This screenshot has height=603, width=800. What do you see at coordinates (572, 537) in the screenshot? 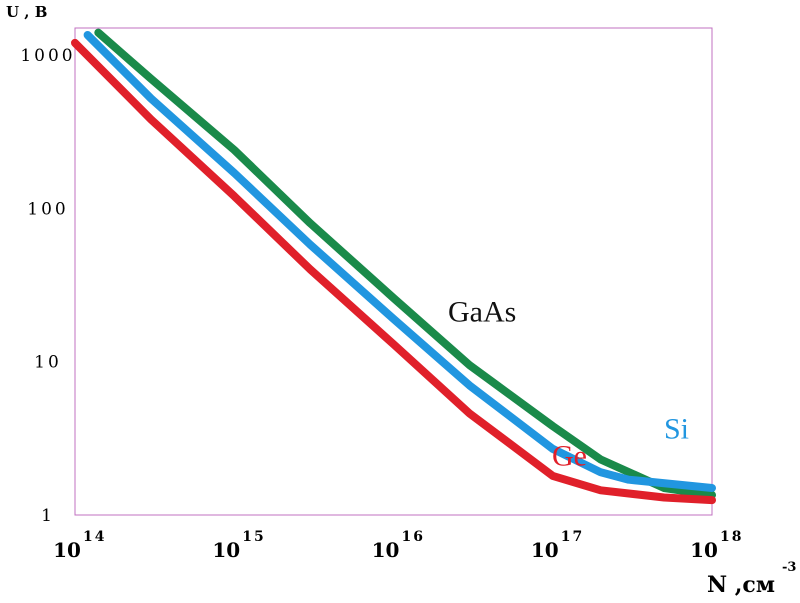
I see `x-tick-exponent: 17` at bounding box center [572, 537].